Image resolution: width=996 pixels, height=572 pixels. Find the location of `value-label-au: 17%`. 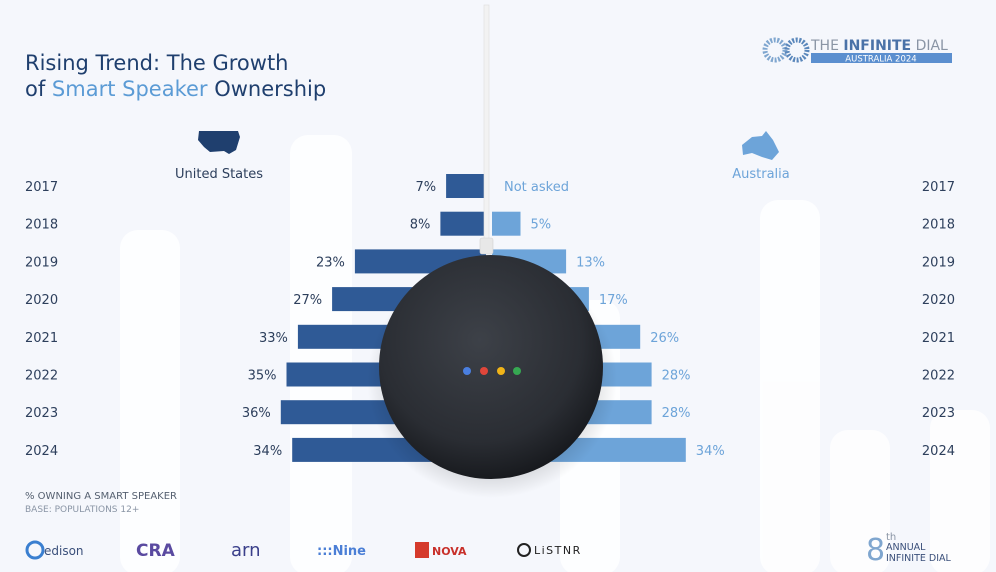

value-label-au: 17% is located at coordinates (613, 300).